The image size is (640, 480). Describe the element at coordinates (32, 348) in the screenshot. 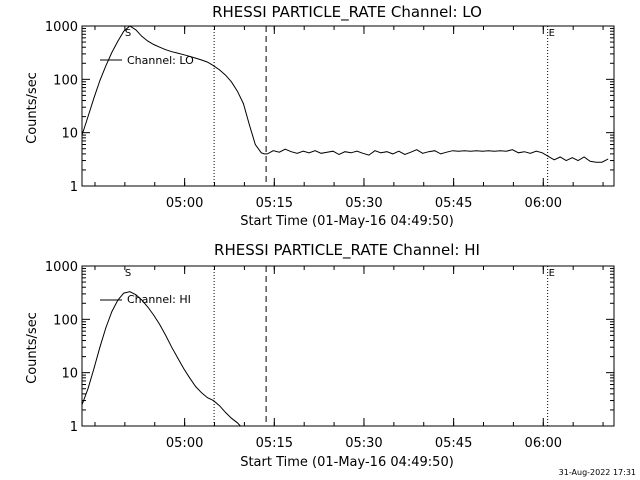

I see `y-axis-label-hi: Counts/sec` at that location.